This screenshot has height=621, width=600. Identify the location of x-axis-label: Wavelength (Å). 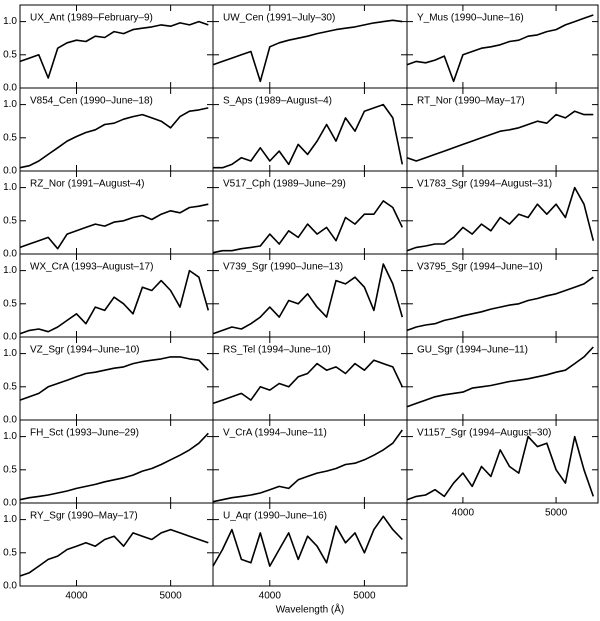
(310, 609).